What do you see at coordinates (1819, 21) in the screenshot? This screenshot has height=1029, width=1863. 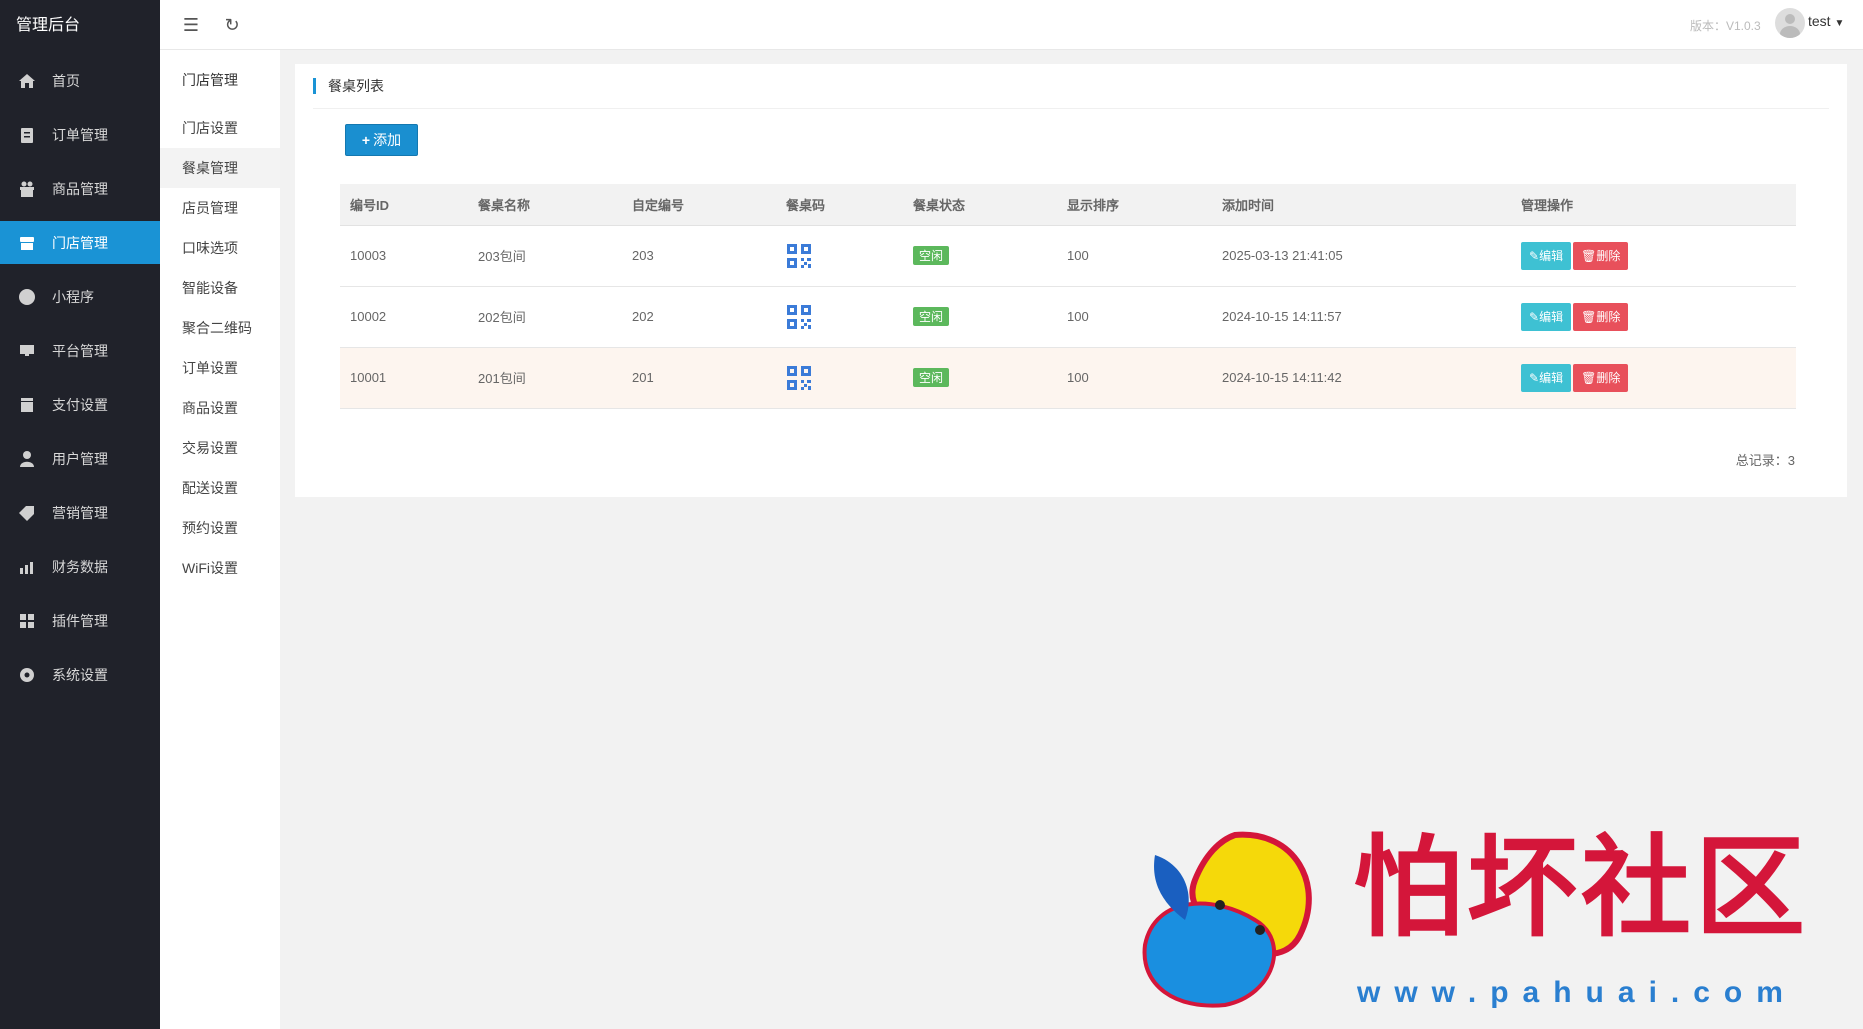 I see `user-name: test` at bounding box center [1819, 21].